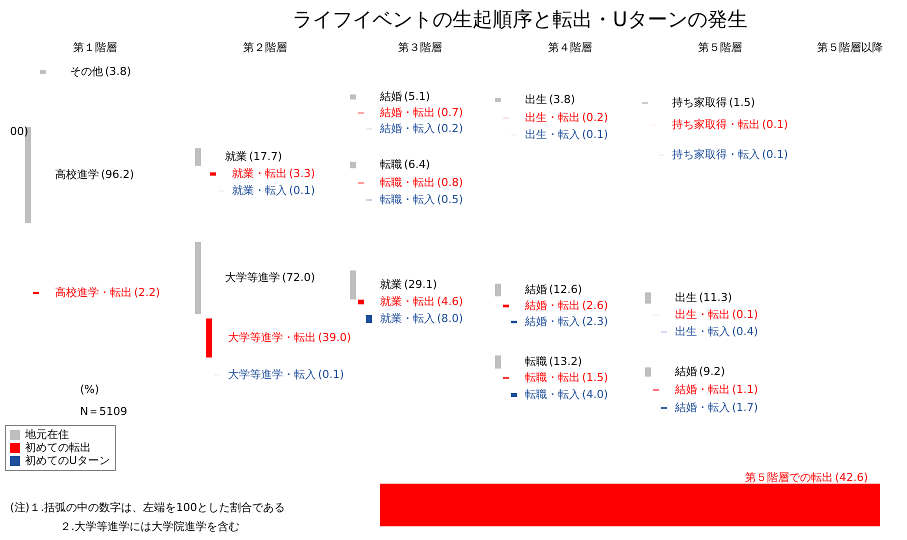 Image resolution: width=907 pixels, height=540 pixels. What do you see at coordinates (272, 374) in the screenshot?
I see `category-label: 大学等進学・転入` at bounding box center [272, 374].